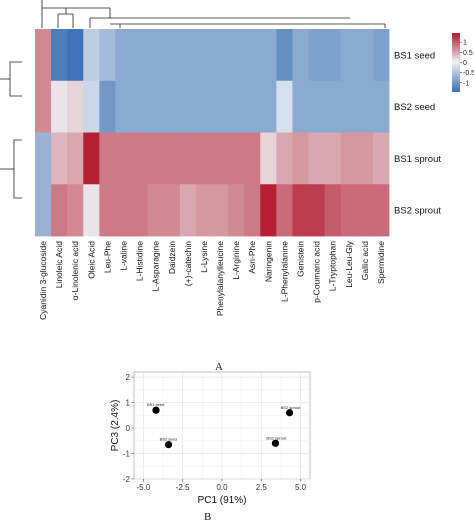 The width and height of the screenshot is (474, 523). I want to click on legend-colorbar, so click(456, 62).